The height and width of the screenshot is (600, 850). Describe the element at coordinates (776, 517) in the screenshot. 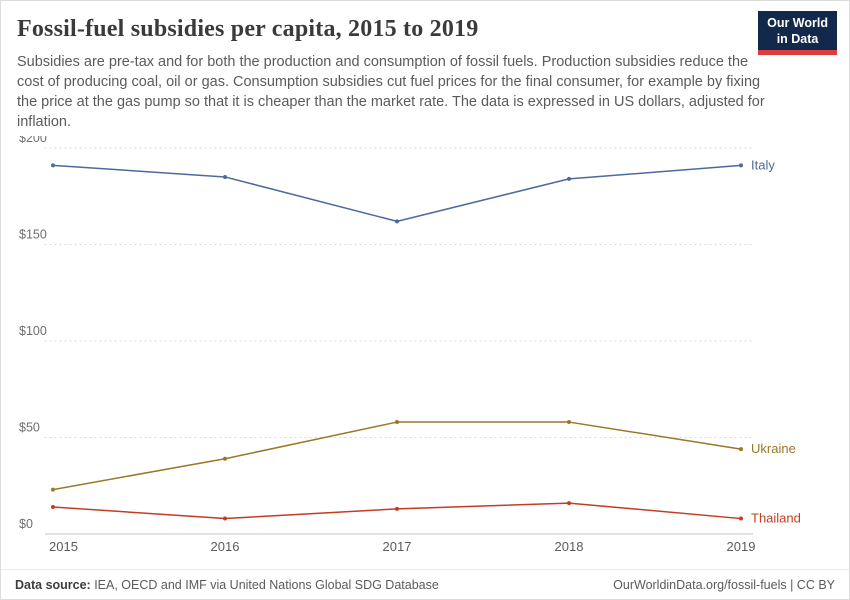

I see `series-label-thailand: Thailand` at that location.